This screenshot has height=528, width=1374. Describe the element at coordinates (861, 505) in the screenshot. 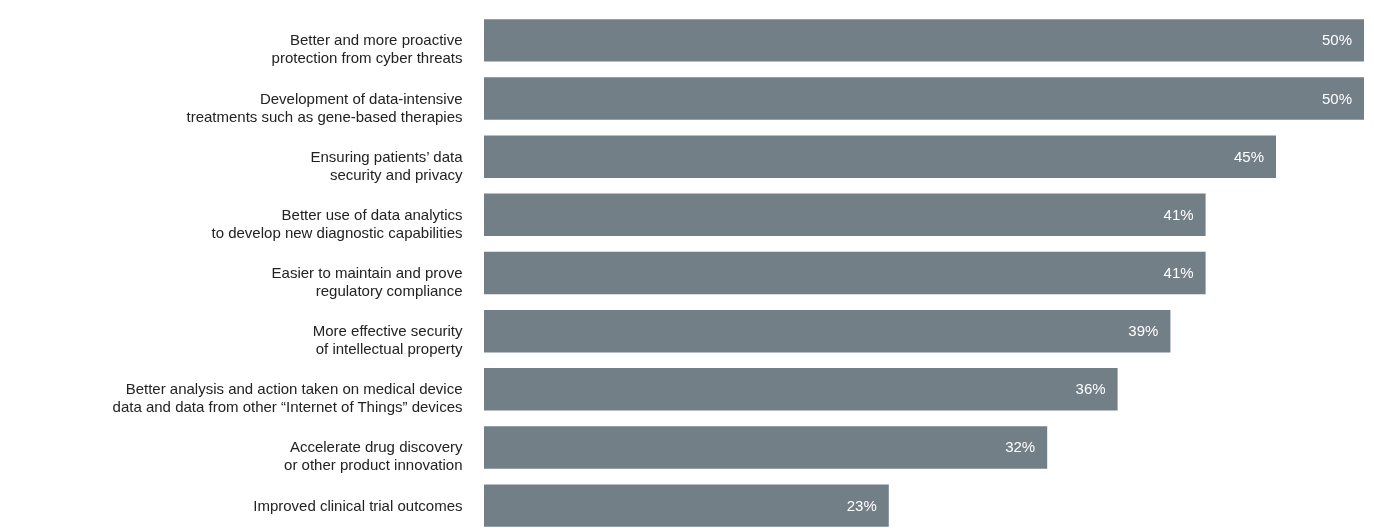

I see `data-label: 23%` at that location.